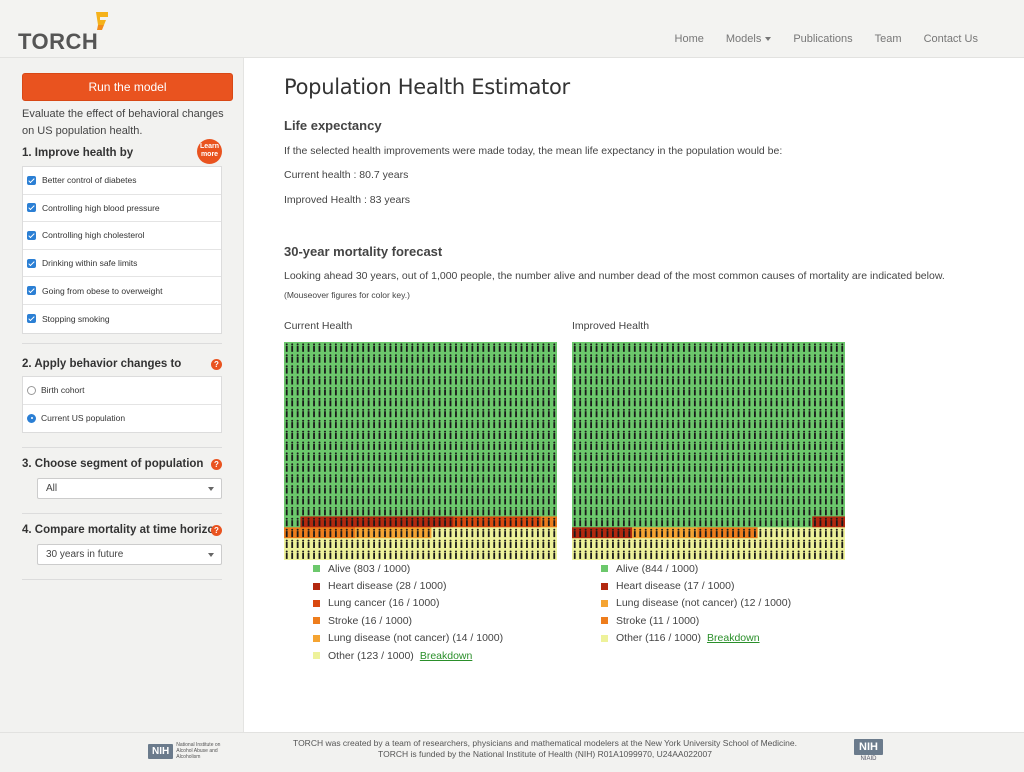 The image size is (1024, 772). I want to click on option-smoking: Stopping smoking, so click(122, 319).